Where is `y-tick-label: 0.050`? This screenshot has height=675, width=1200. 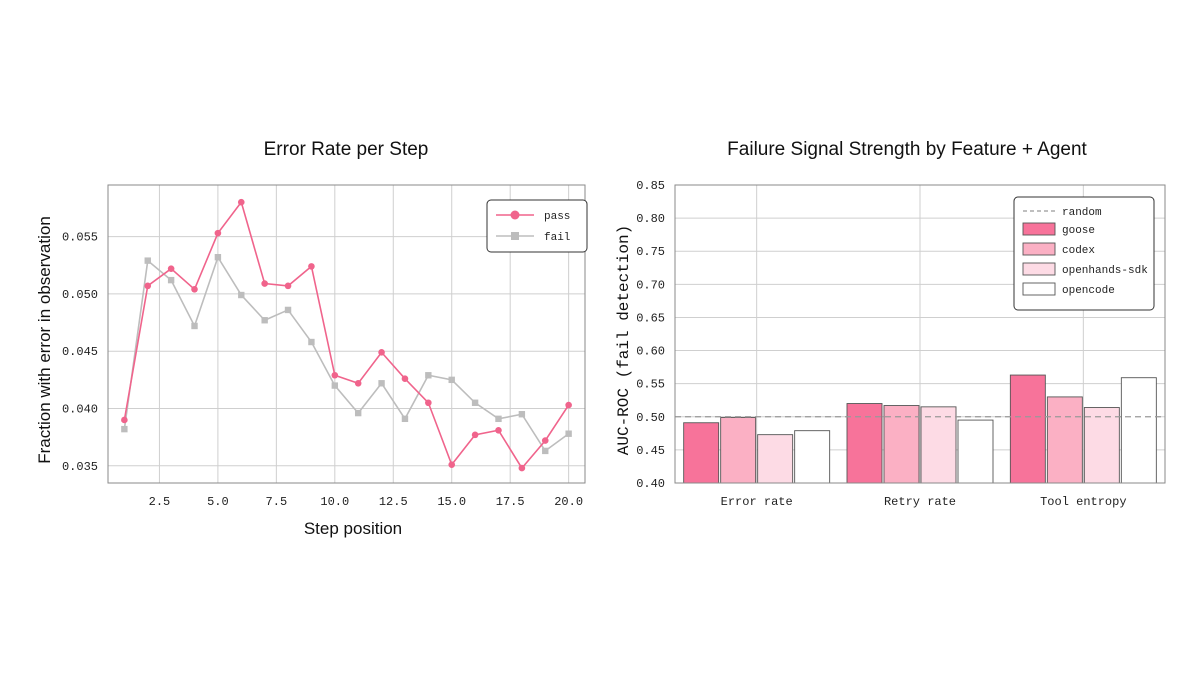 y-tick-label: 0.050 is located at coordinates (80, 295).